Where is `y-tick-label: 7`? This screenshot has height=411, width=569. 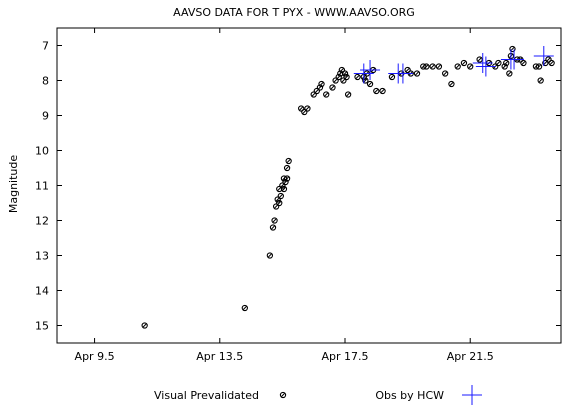 y-tick-label: 7 is located at coordinates (45, 46).